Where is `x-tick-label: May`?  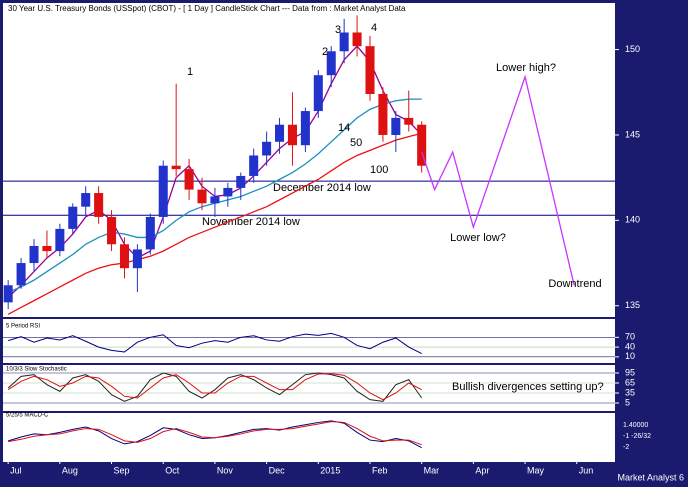 x-tick-label: May is located at coordinates (536, 470).